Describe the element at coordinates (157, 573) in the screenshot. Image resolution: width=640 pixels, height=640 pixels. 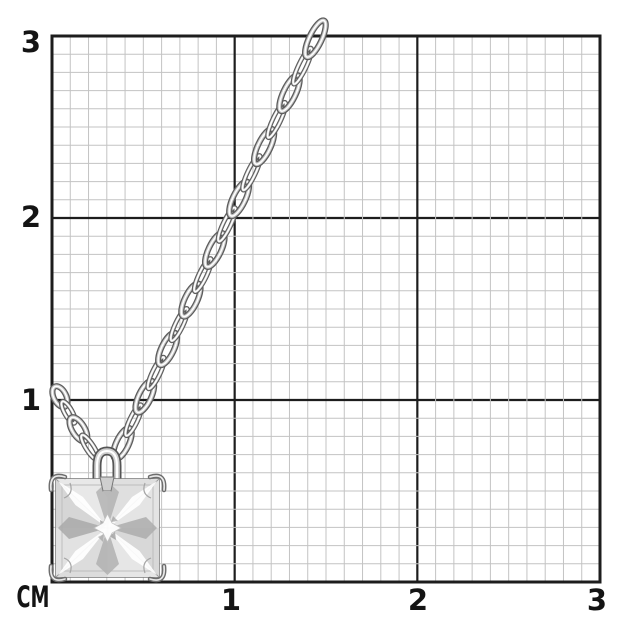
I see `prong-bottom-right` at that location.